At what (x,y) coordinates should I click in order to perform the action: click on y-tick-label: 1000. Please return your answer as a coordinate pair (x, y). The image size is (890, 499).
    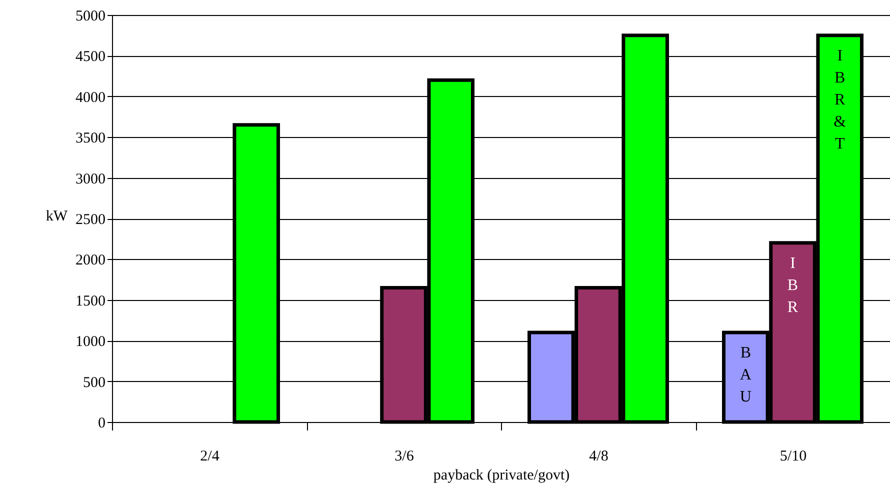
    Looking at the image, I should click on (91, 342).